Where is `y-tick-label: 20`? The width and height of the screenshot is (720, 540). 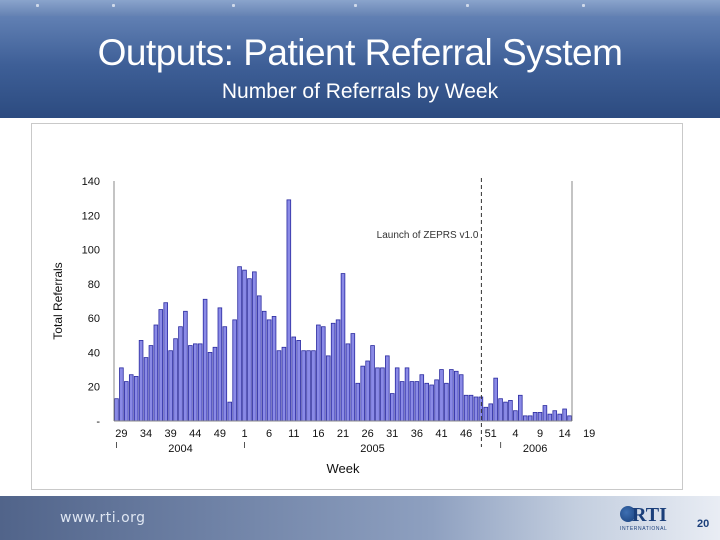
y-tick-label: 20 is located at coordinates (94, 388).